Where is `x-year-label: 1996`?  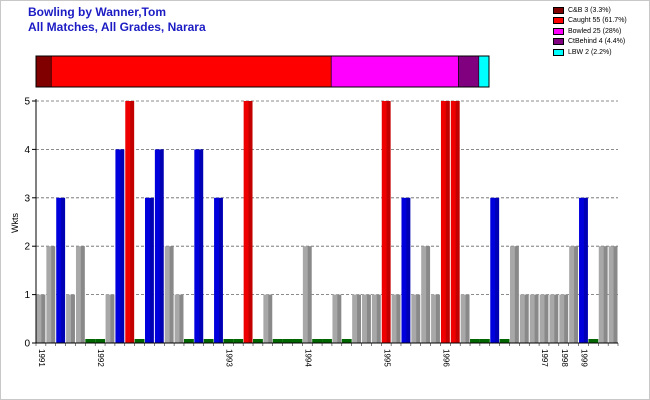 x-year-label: 1996 is located at coordinates (445, 358).